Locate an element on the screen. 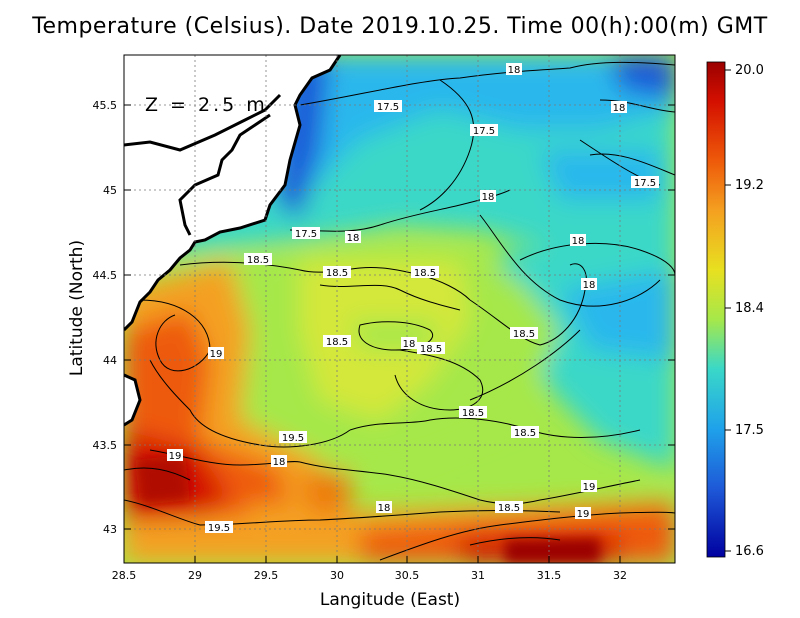 The width and height of the screenshot is (800, 618). colorbar-tick-label: 17.5 is located at coordinates (749, 430).